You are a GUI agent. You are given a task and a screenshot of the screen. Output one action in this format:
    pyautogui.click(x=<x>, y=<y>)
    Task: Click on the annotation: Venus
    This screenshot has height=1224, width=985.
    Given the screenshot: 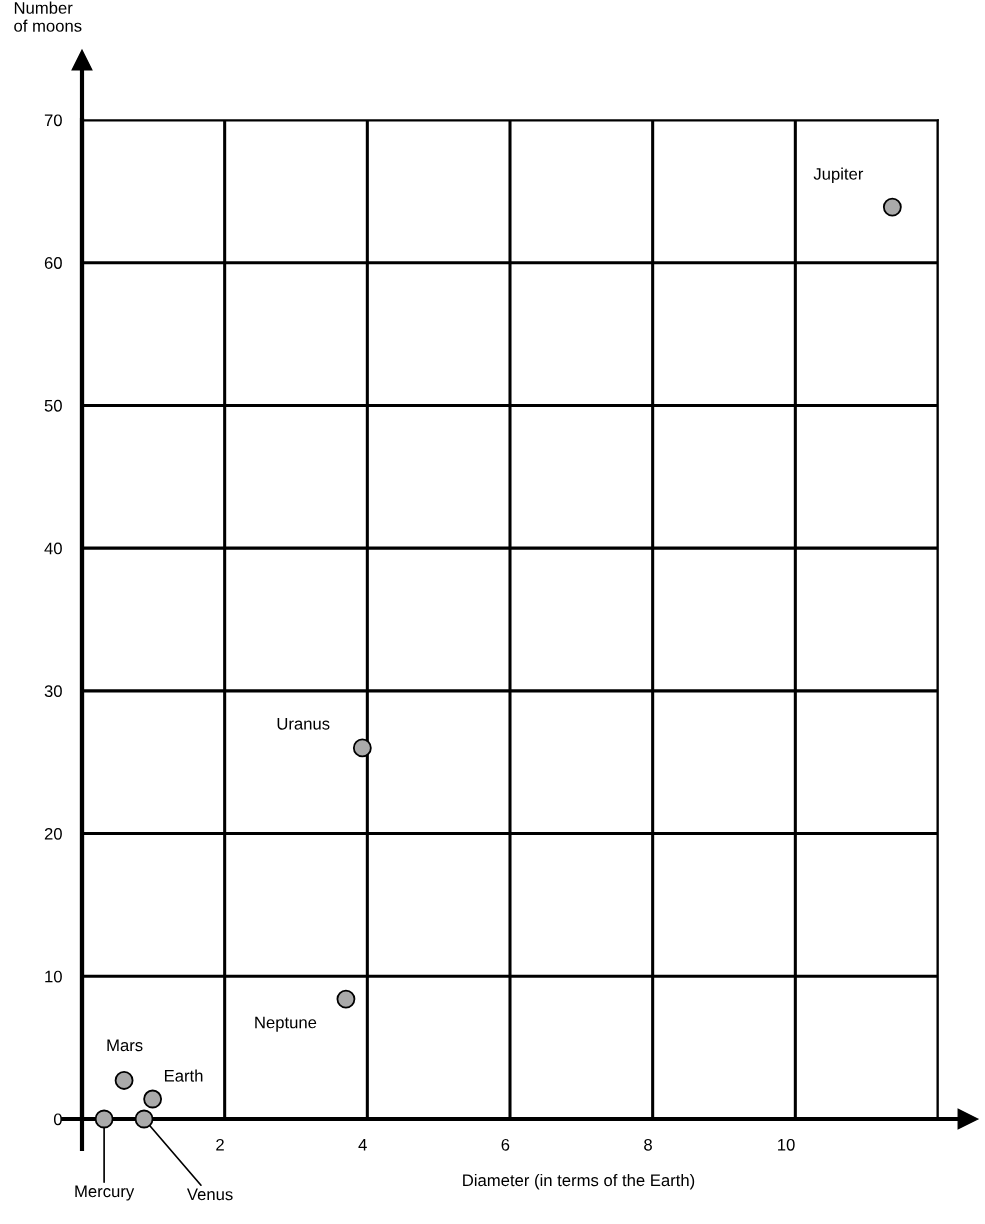 What is the action you would take?
    pyautogui.click(x=209, y=1194)
    